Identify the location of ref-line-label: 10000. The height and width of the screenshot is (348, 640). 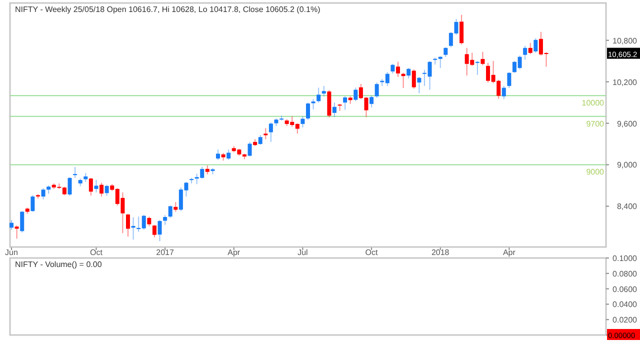
(593, 103).